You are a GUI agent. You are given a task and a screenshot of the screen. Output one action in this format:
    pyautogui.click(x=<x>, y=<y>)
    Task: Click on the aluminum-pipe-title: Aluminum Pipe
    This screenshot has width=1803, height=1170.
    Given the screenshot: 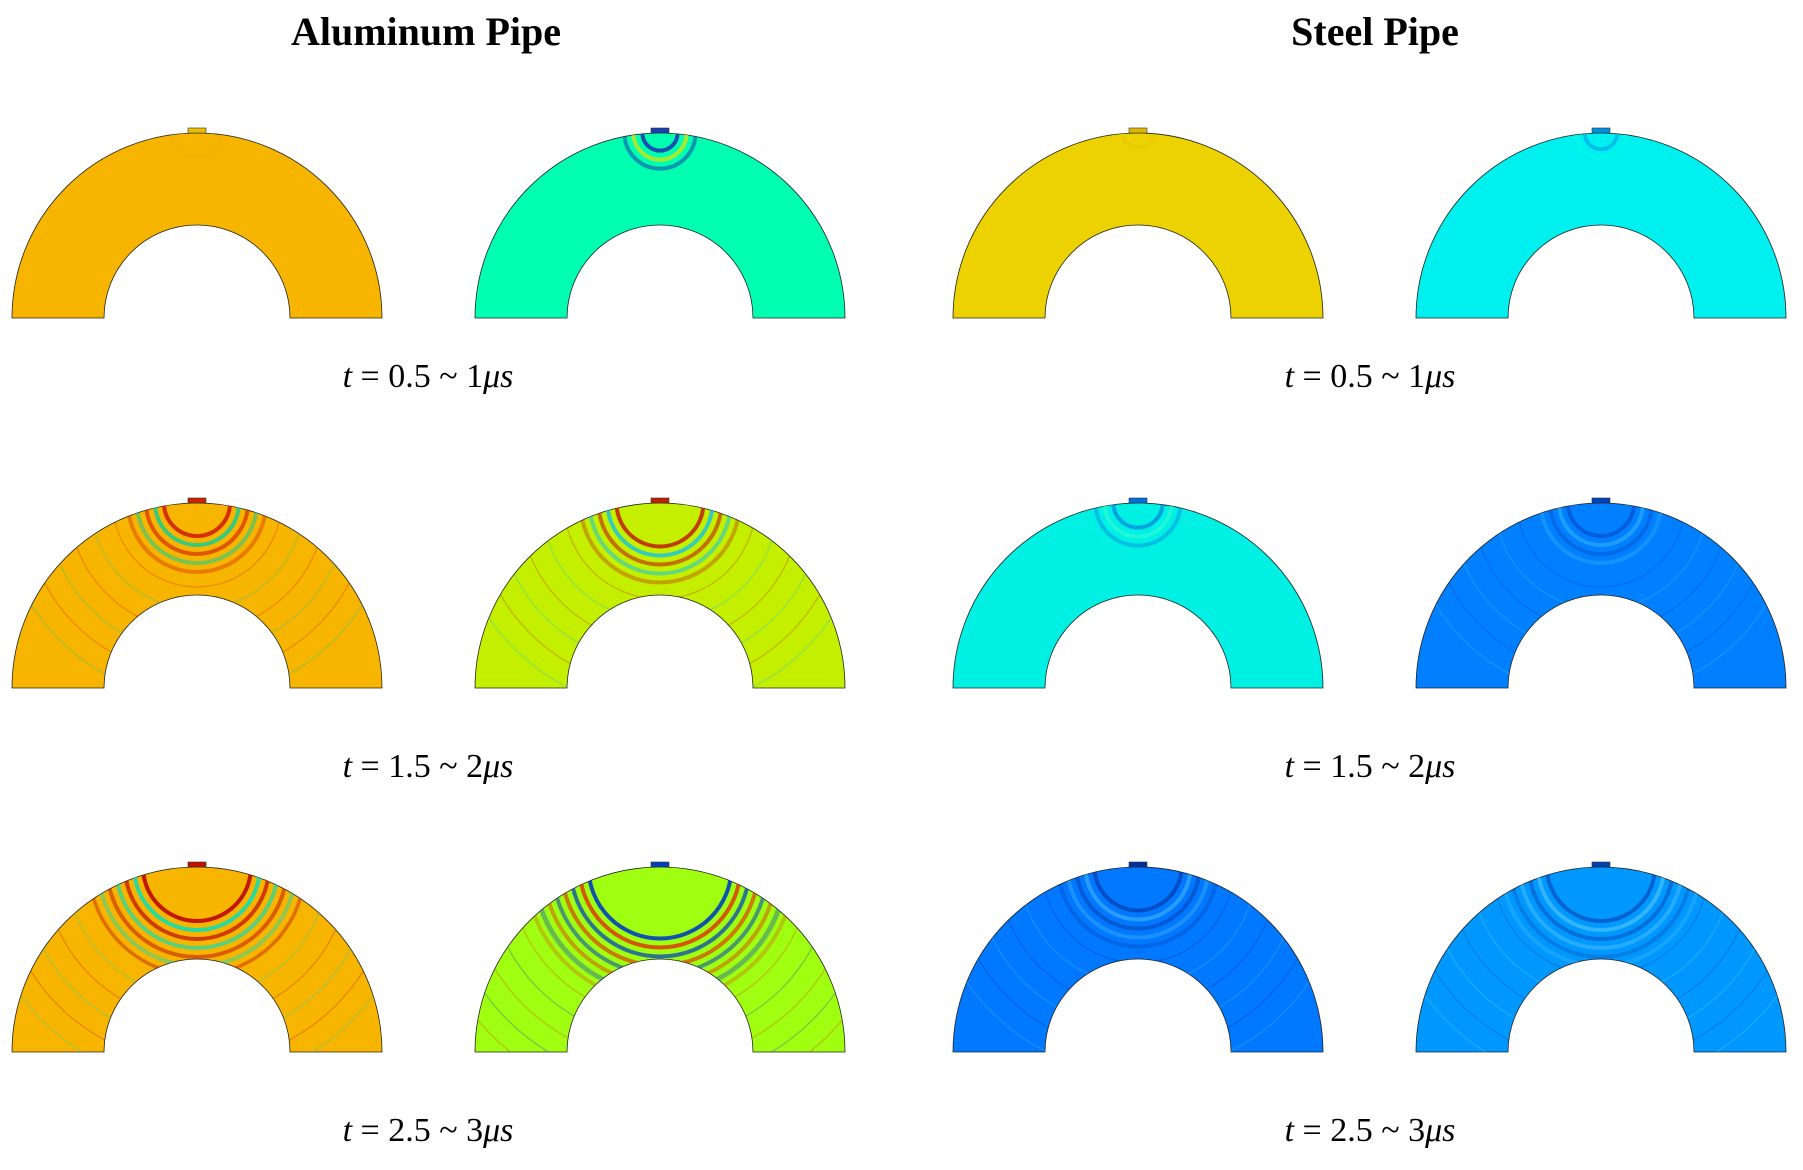 What is the action you would take?
    pyautogui.click(x=426, y=31)
    